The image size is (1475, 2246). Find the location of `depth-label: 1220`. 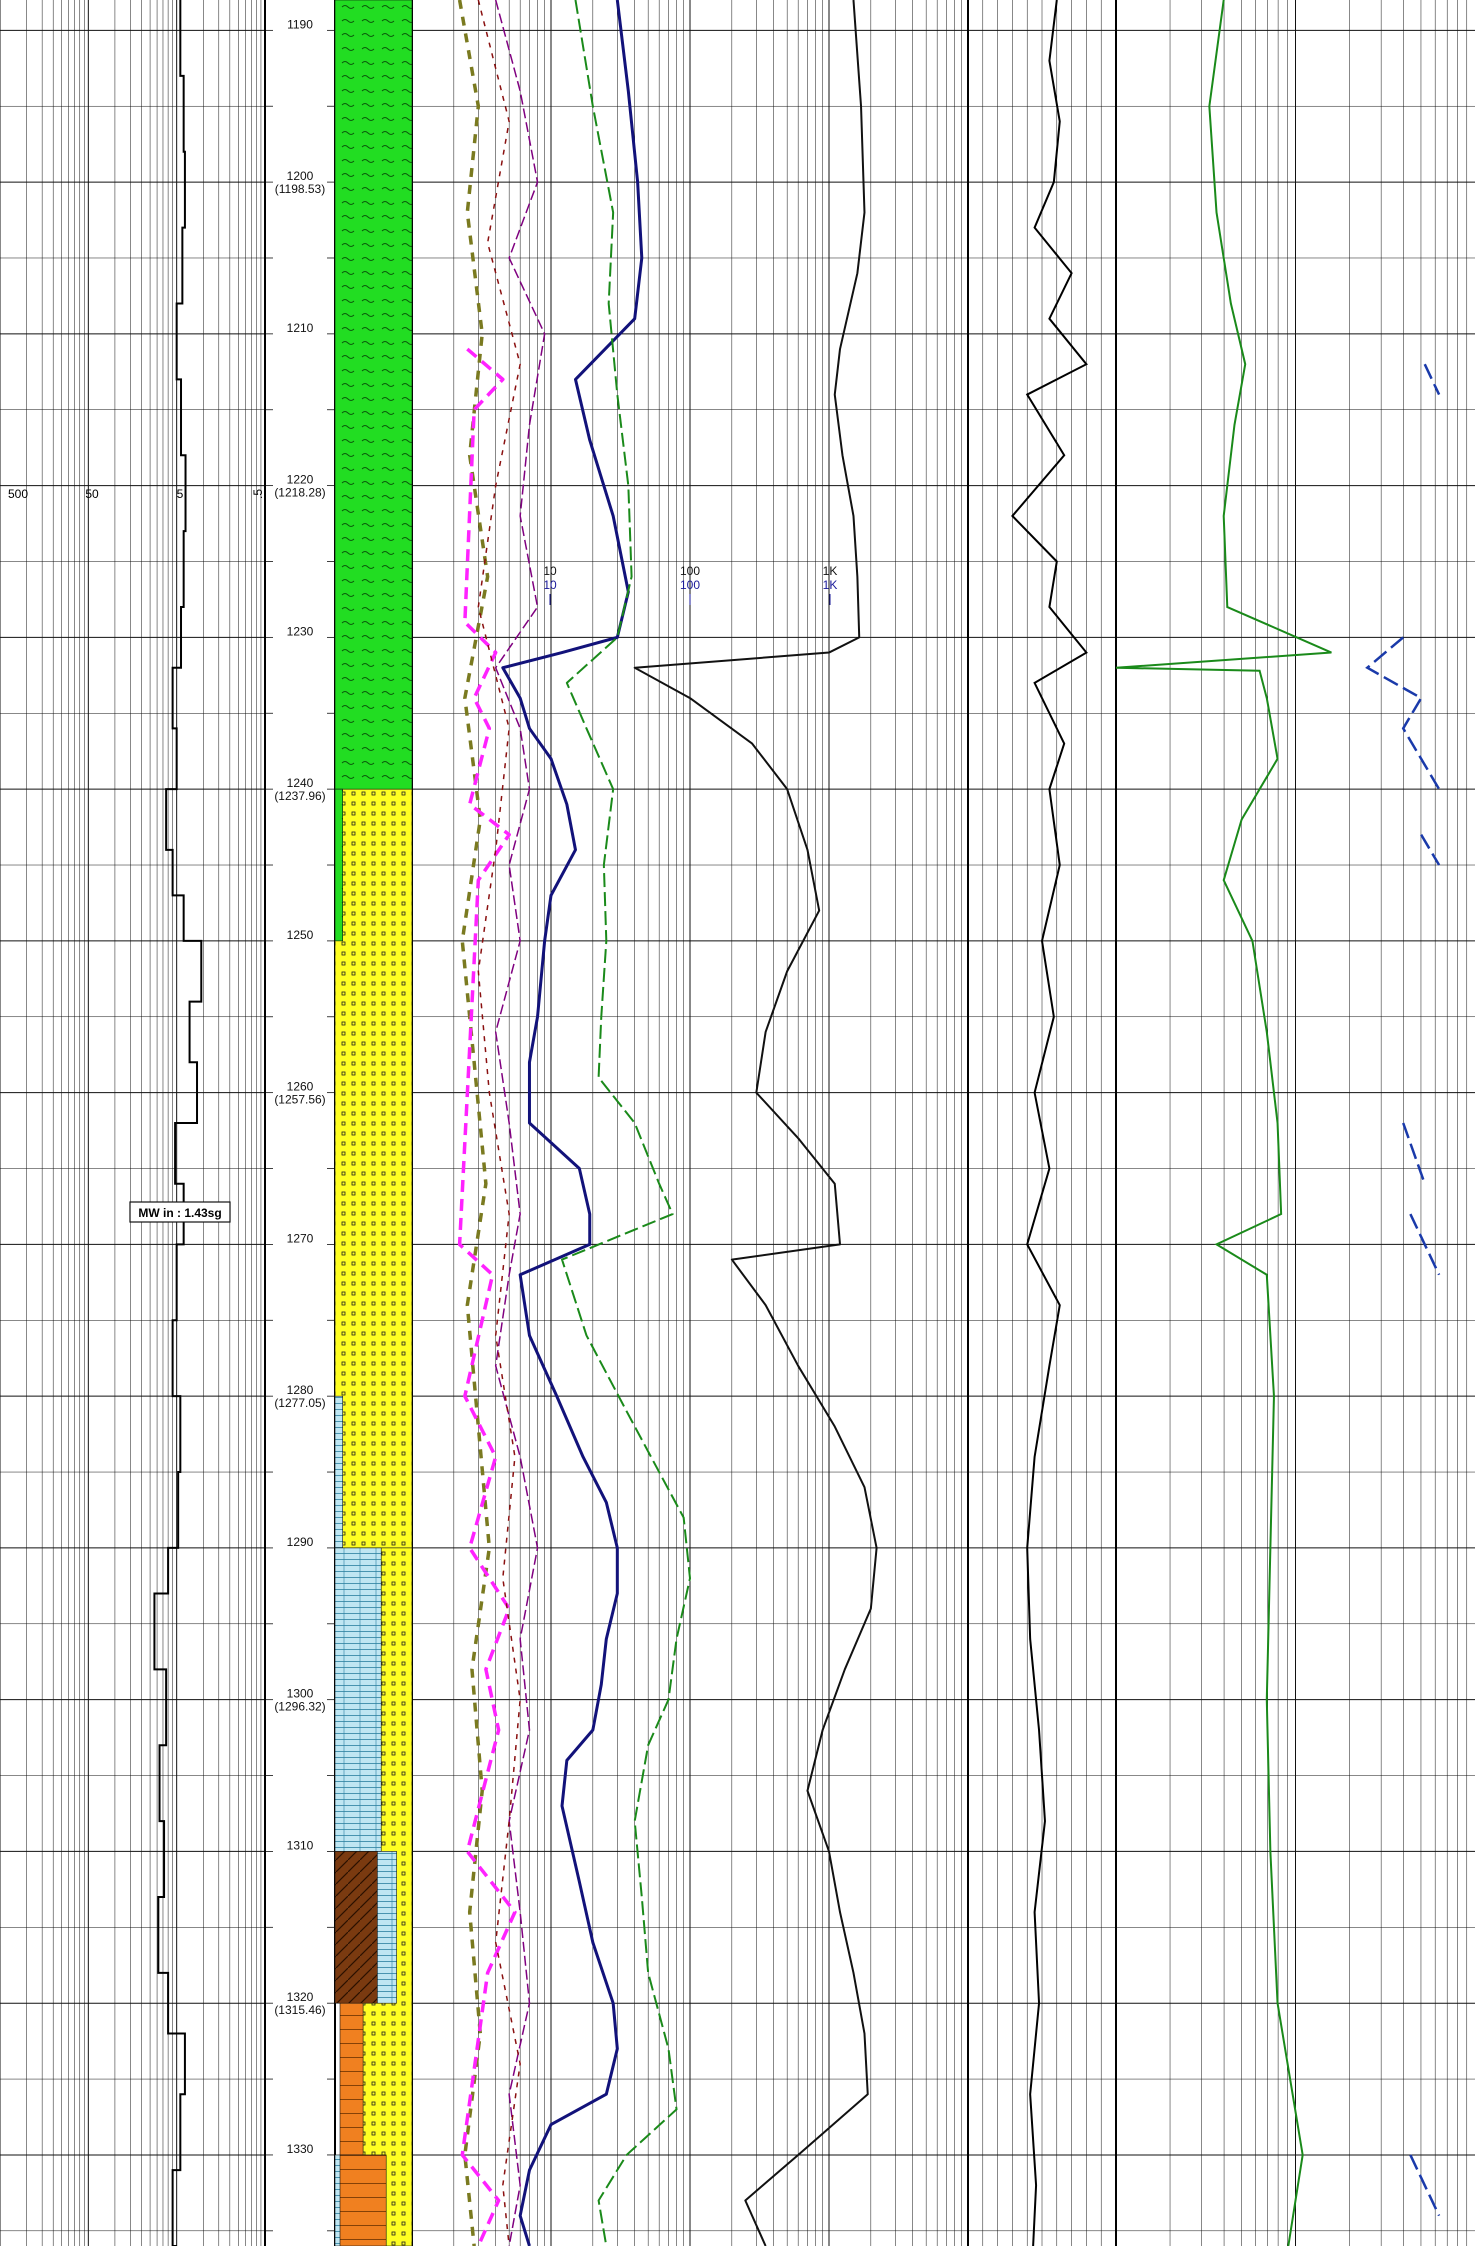

depth-label: 1220 is located at coordinates (300, 480).